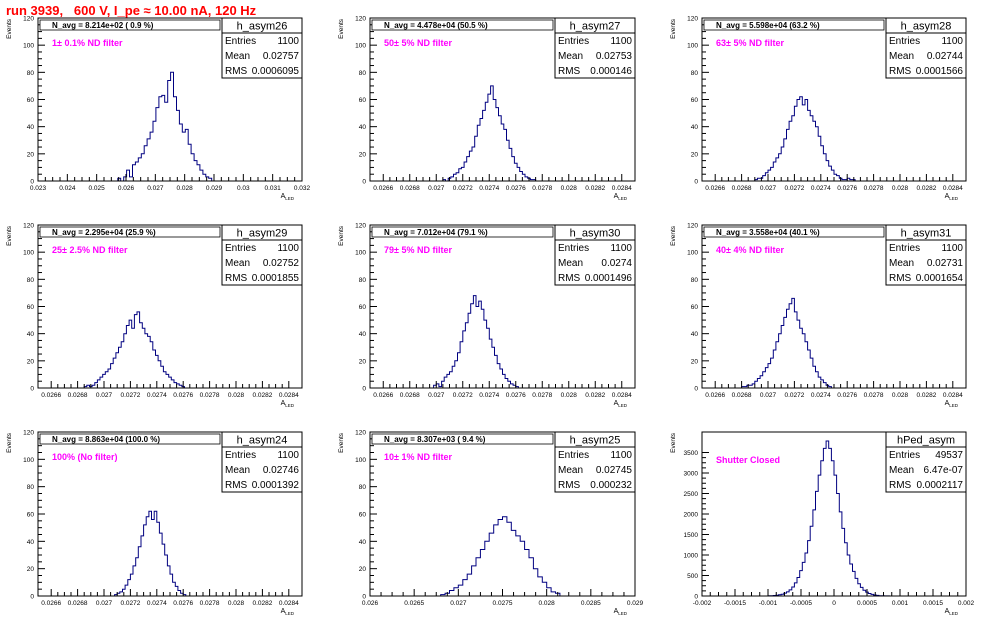 The height and width of the screenshot is (622, 996). What do you see at coordinates (595, 234) in the screenshot?
I see `stats-title: h_asym30` at bounding box center [595, 234].